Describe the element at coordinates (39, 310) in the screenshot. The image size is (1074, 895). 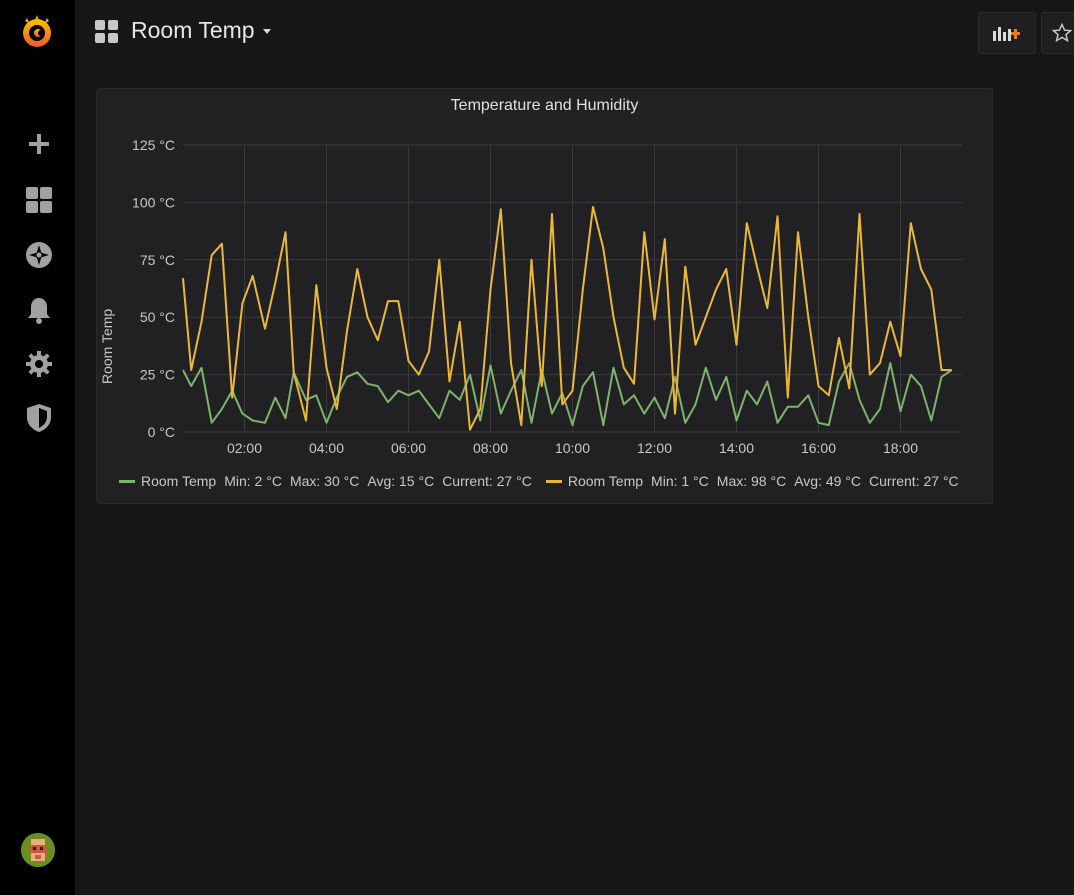
I see `bell-icon` at that location.